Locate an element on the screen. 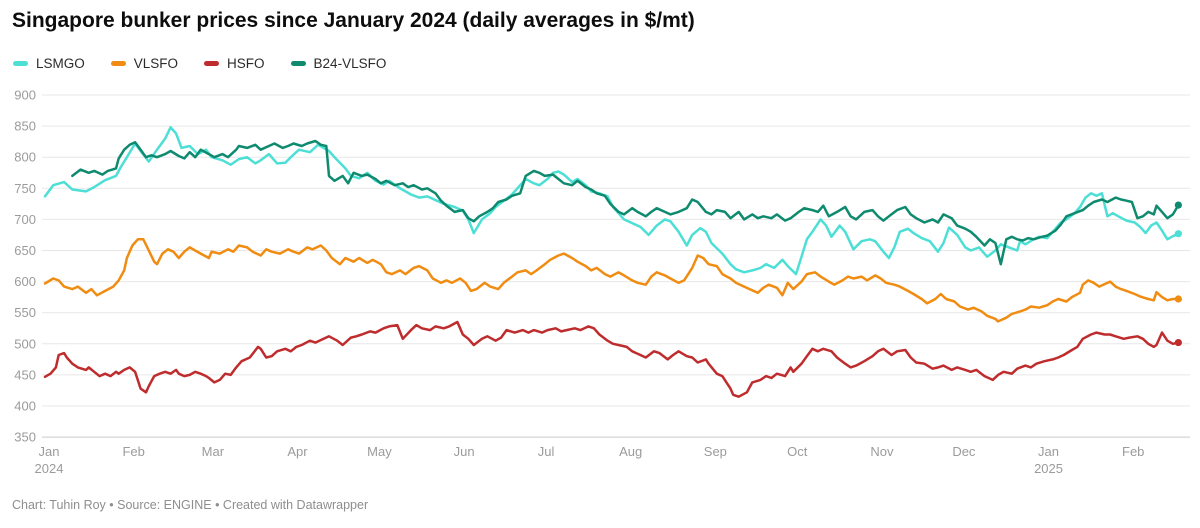 The height and width of the screenshot is (528, 1200). legend-item-lsmgo: LSMGO is located at coordinates (49, 63).